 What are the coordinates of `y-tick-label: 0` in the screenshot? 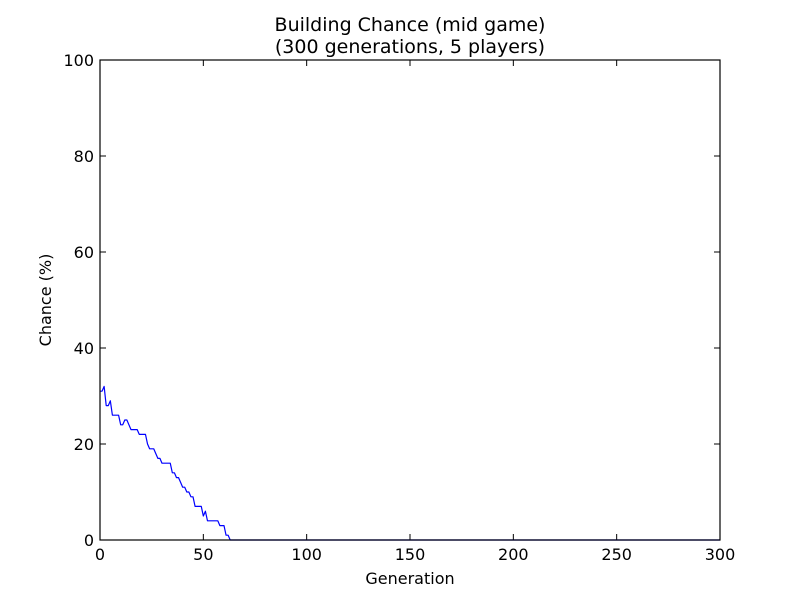 It's located at (89, 540).